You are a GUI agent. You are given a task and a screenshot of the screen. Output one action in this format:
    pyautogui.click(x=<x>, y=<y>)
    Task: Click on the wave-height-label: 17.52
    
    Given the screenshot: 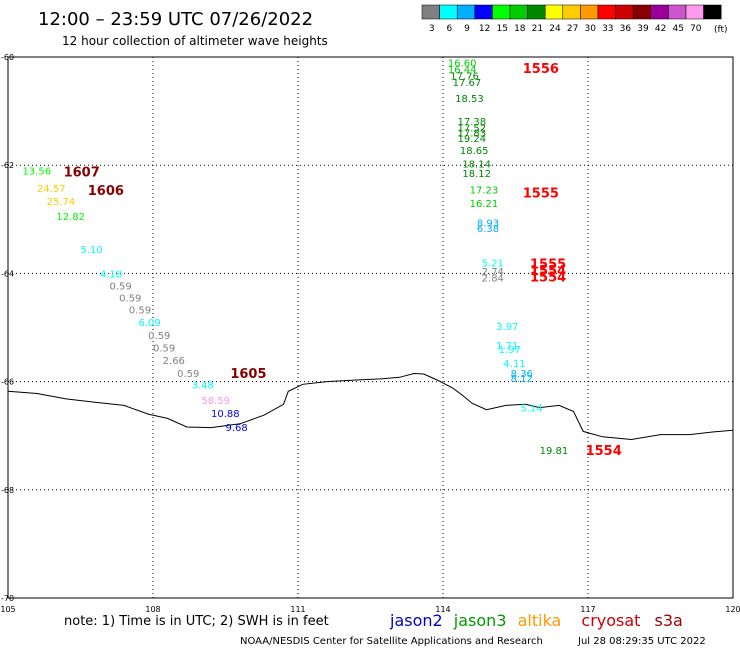 What is the action you would take?
    pyautogui.click(x=472, y=128)
    